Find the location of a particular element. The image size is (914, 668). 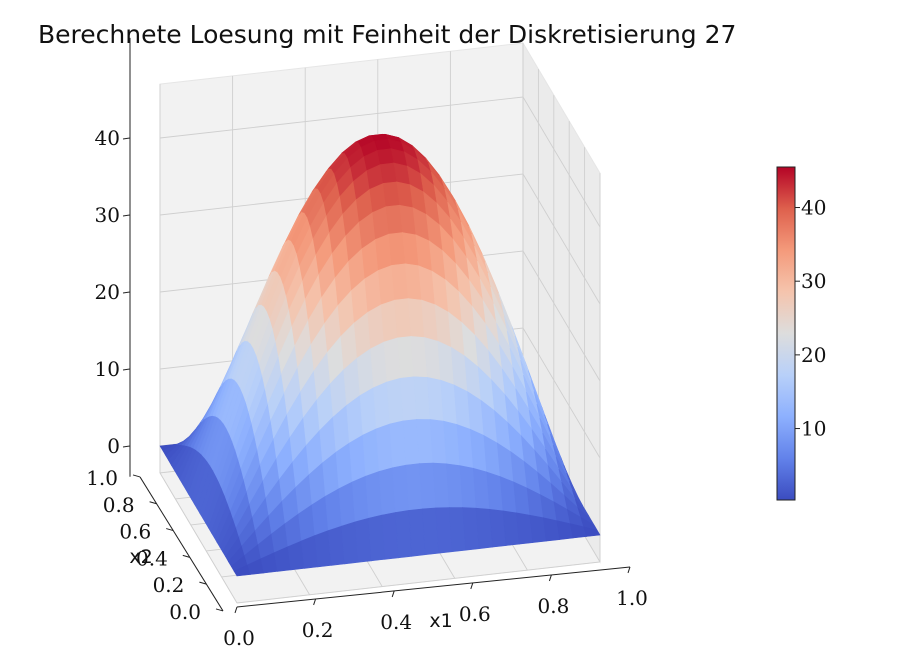

z-tick-label: 40 is located at coordinates (107, 138).